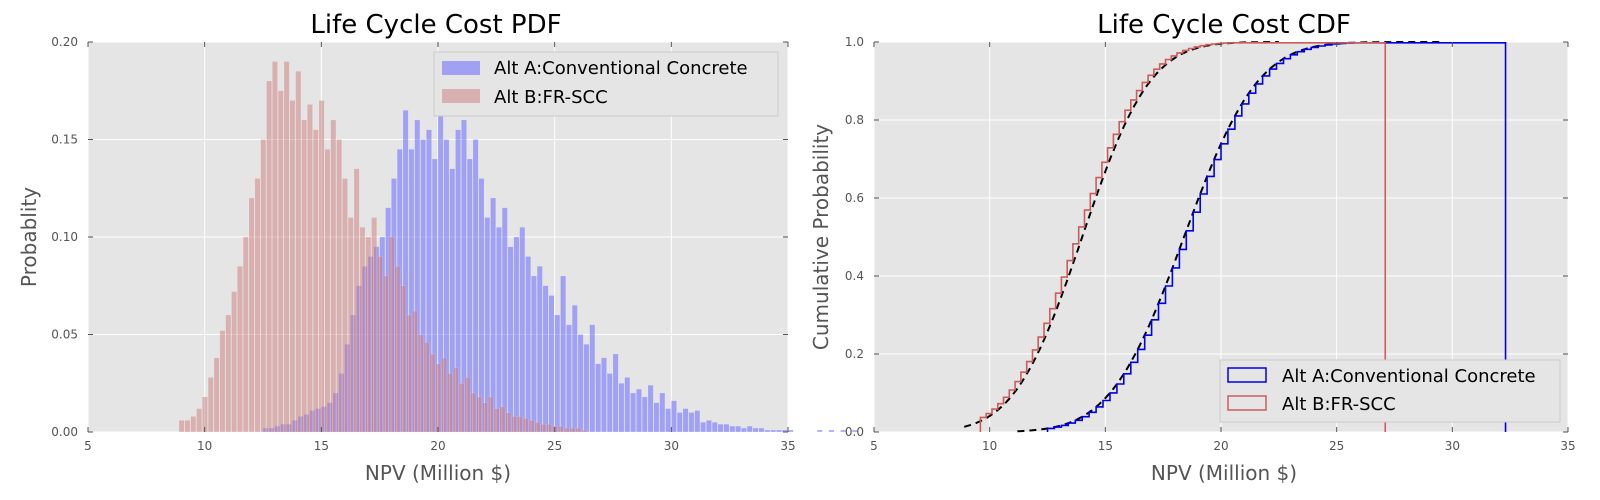  What do you see at coordinates (854, 354) in the screenshot?
I see `cdf-y-tick-label: 0.2` at bounding box center [854, 354].